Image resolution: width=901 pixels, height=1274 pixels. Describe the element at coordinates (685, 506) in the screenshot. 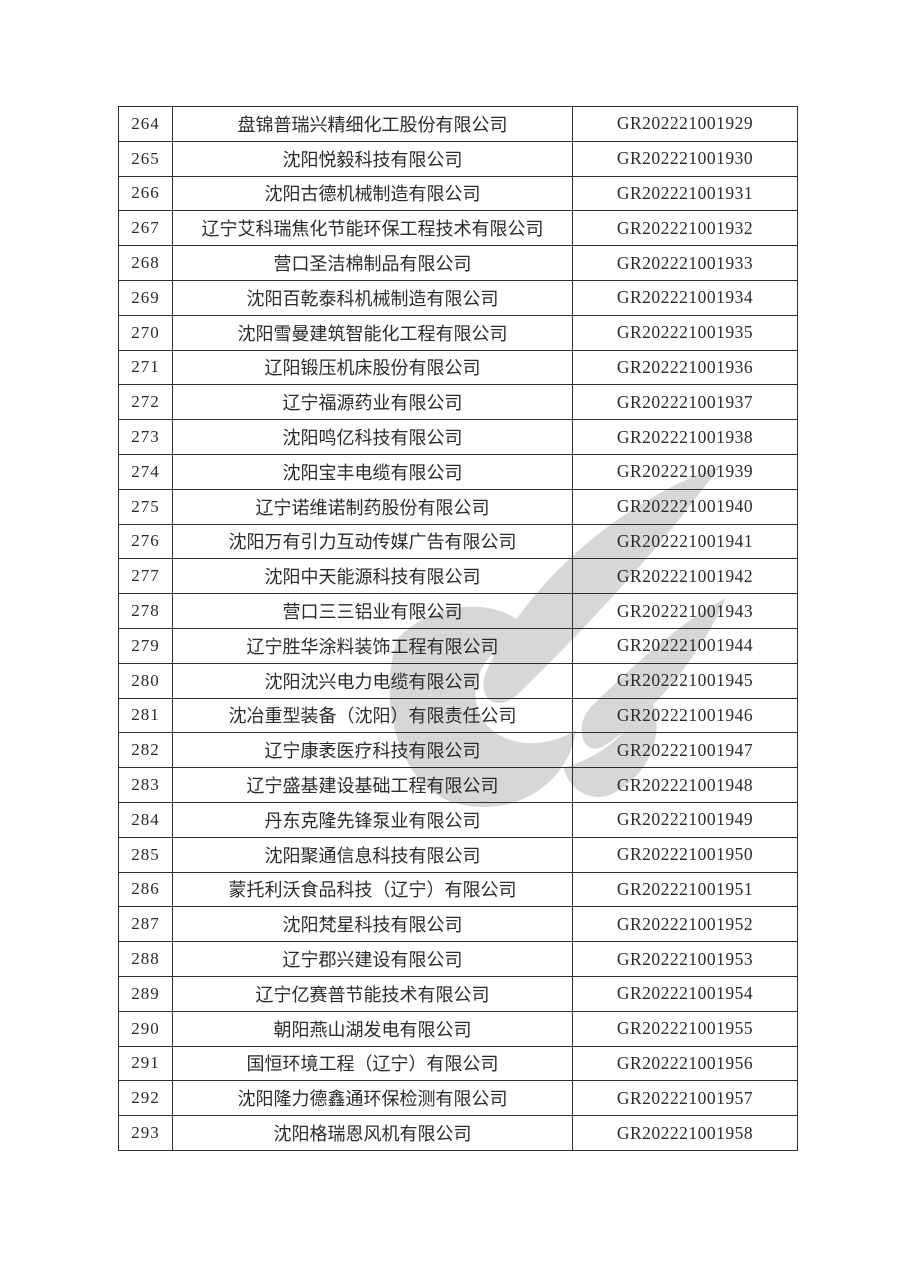

I see `certificate-code: GR202221001940` at that location.